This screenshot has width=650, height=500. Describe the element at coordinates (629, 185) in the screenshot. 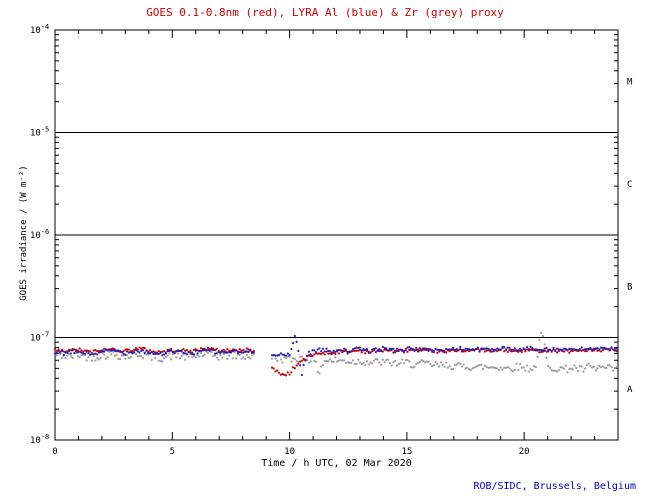

I see `svg-text: C` at that location.